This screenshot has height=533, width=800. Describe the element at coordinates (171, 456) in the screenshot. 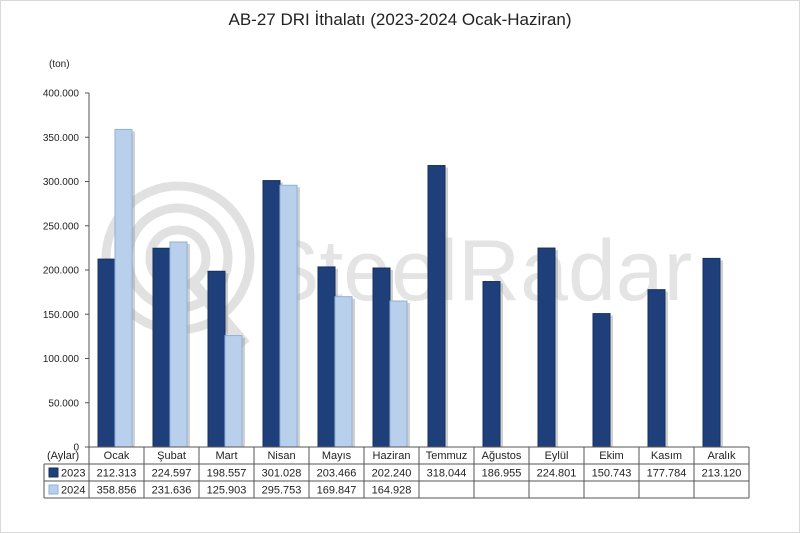

I see `category-label: Şubat` at that location.